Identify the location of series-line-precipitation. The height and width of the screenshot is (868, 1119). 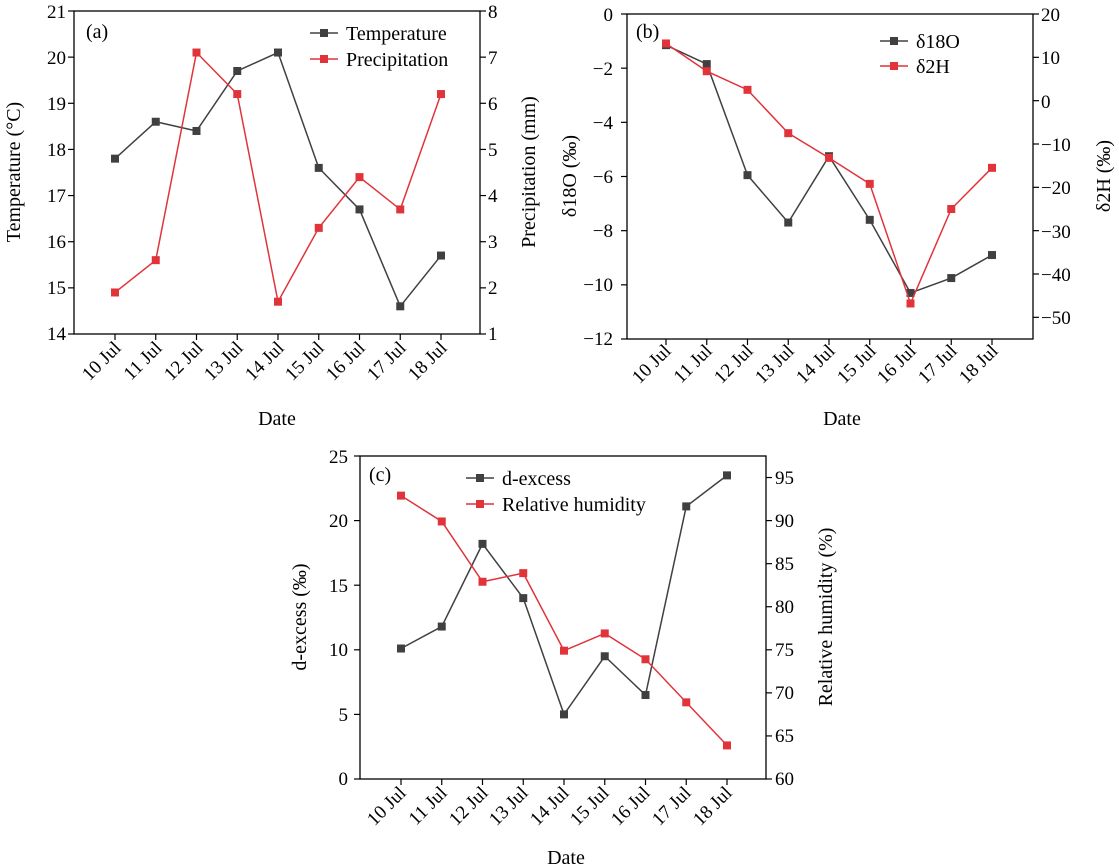
(278, 177).